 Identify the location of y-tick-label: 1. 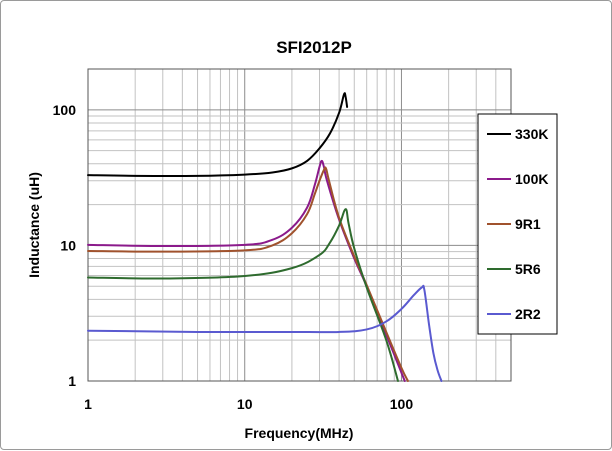
(72, 381).